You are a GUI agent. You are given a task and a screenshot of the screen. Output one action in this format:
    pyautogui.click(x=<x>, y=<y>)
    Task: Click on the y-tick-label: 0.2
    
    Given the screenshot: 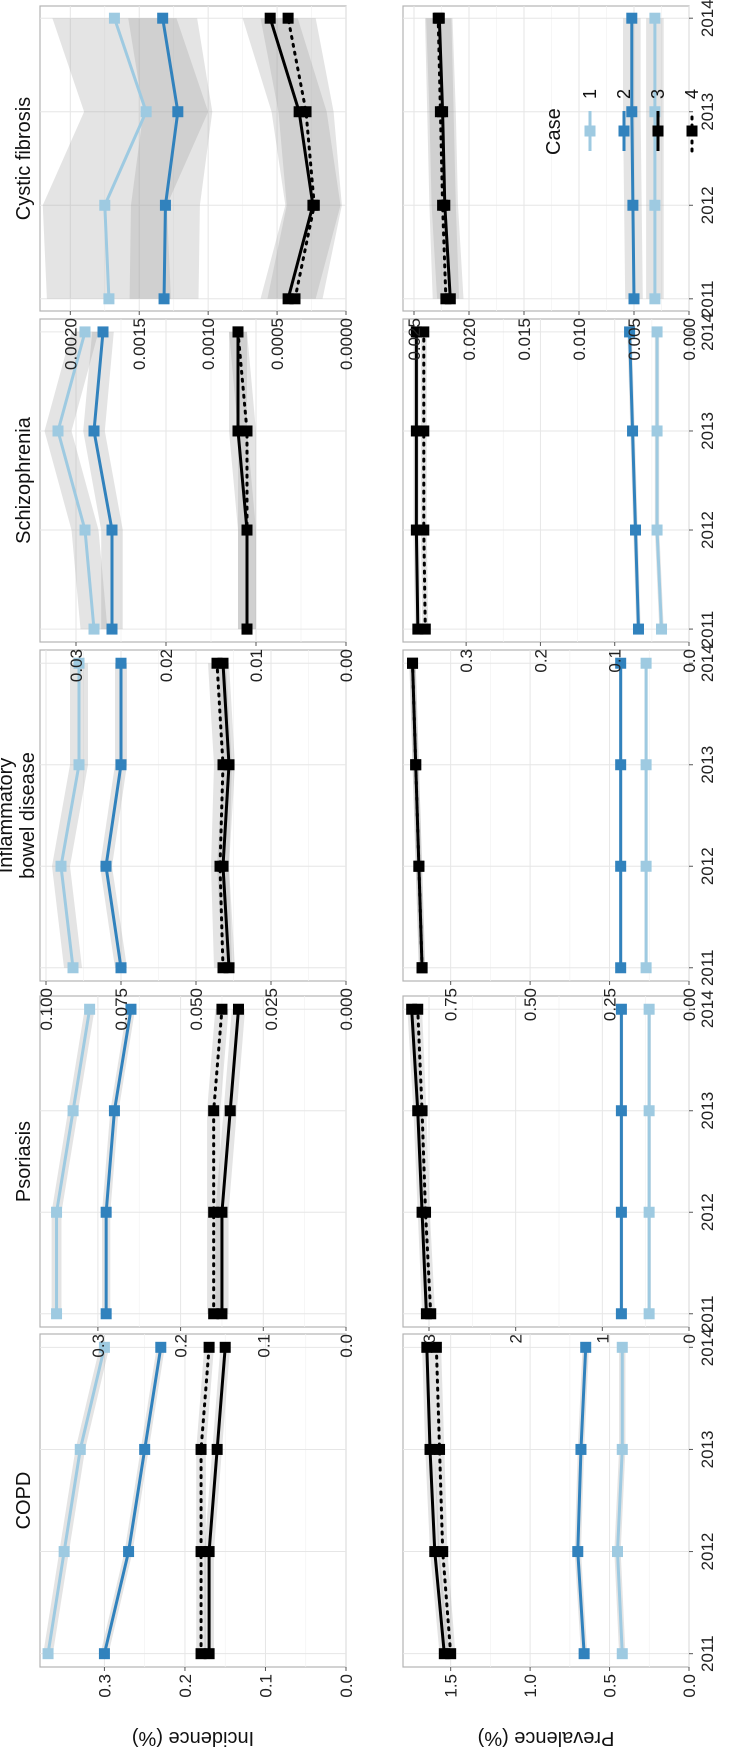 What is the action you would take?
    pyautogui.click(x=540, y=661)
    